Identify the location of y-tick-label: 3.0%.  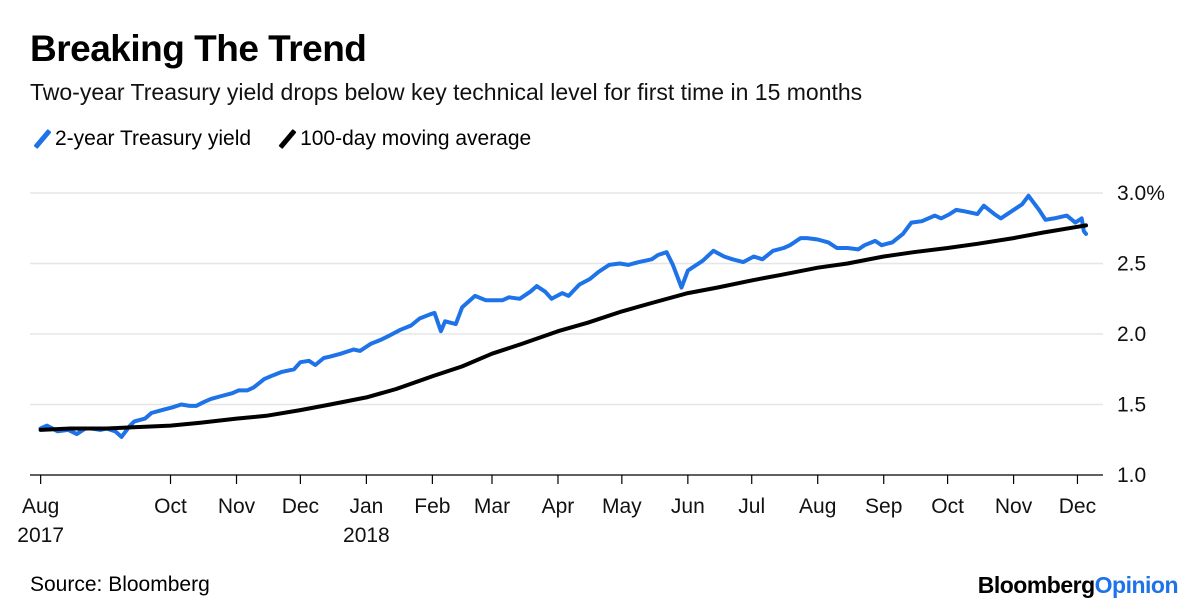
(1141, 193).